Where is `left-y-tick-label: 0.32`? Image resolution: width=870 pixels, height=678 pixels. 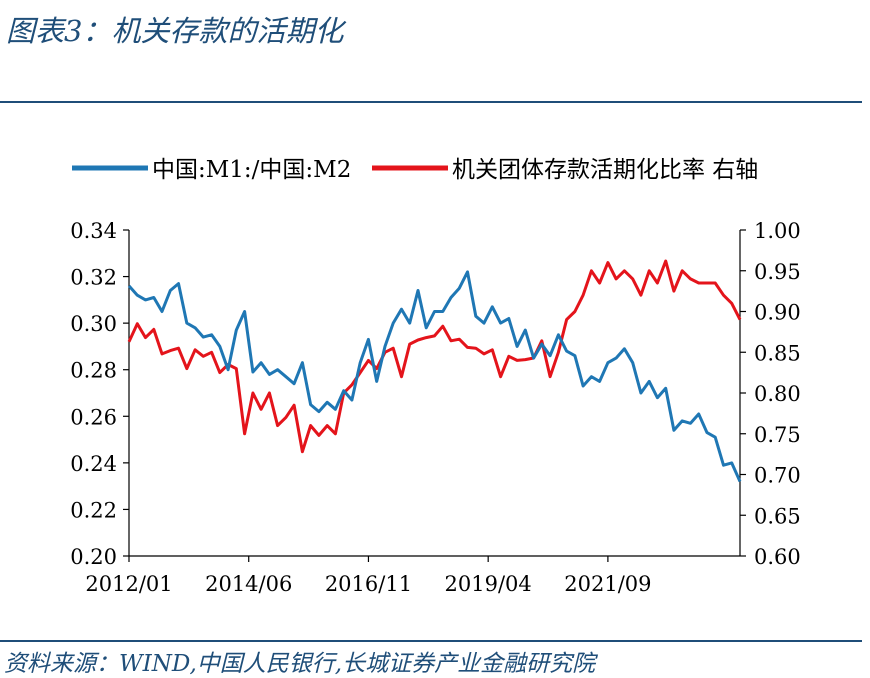
left-y-tick-label: 0.32 is located at coordinates (93, 278).